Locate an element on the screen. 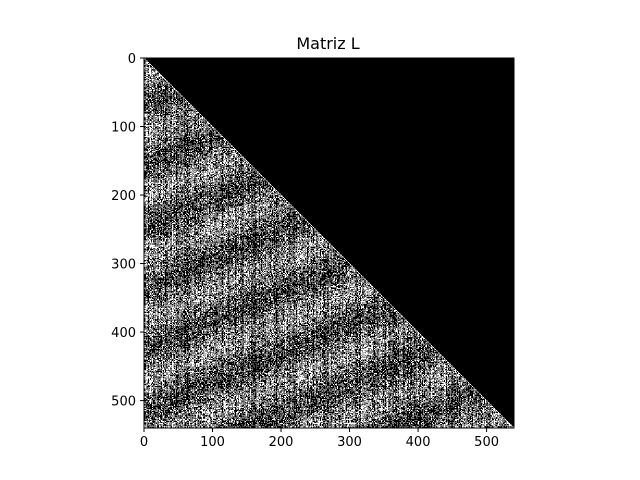  x-tick-label: 0 is located at coordinates (144, 442).